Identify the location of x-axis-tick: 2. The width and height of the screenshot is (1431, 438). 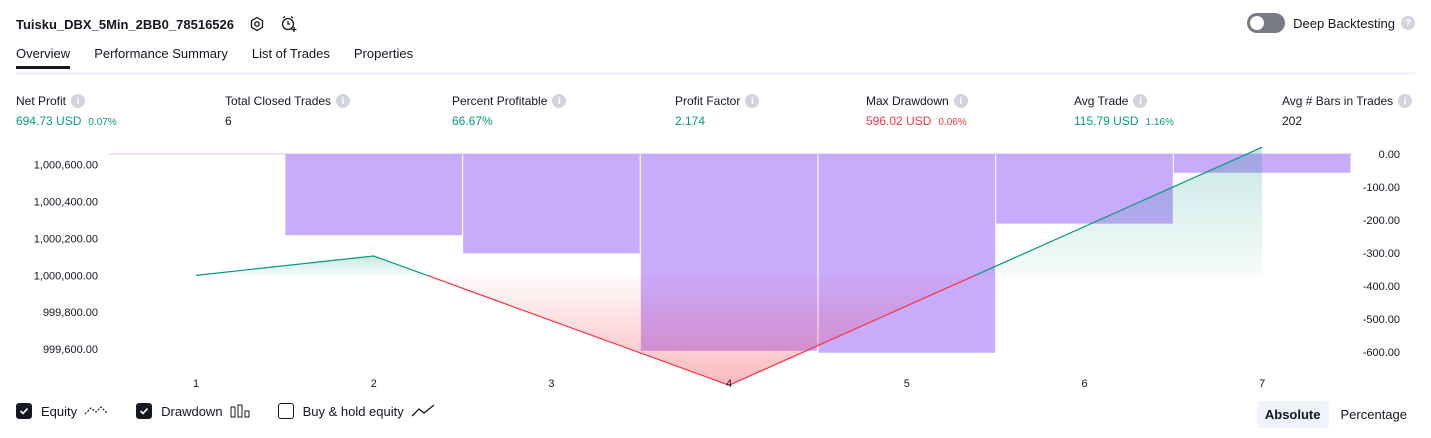
(374, 384).